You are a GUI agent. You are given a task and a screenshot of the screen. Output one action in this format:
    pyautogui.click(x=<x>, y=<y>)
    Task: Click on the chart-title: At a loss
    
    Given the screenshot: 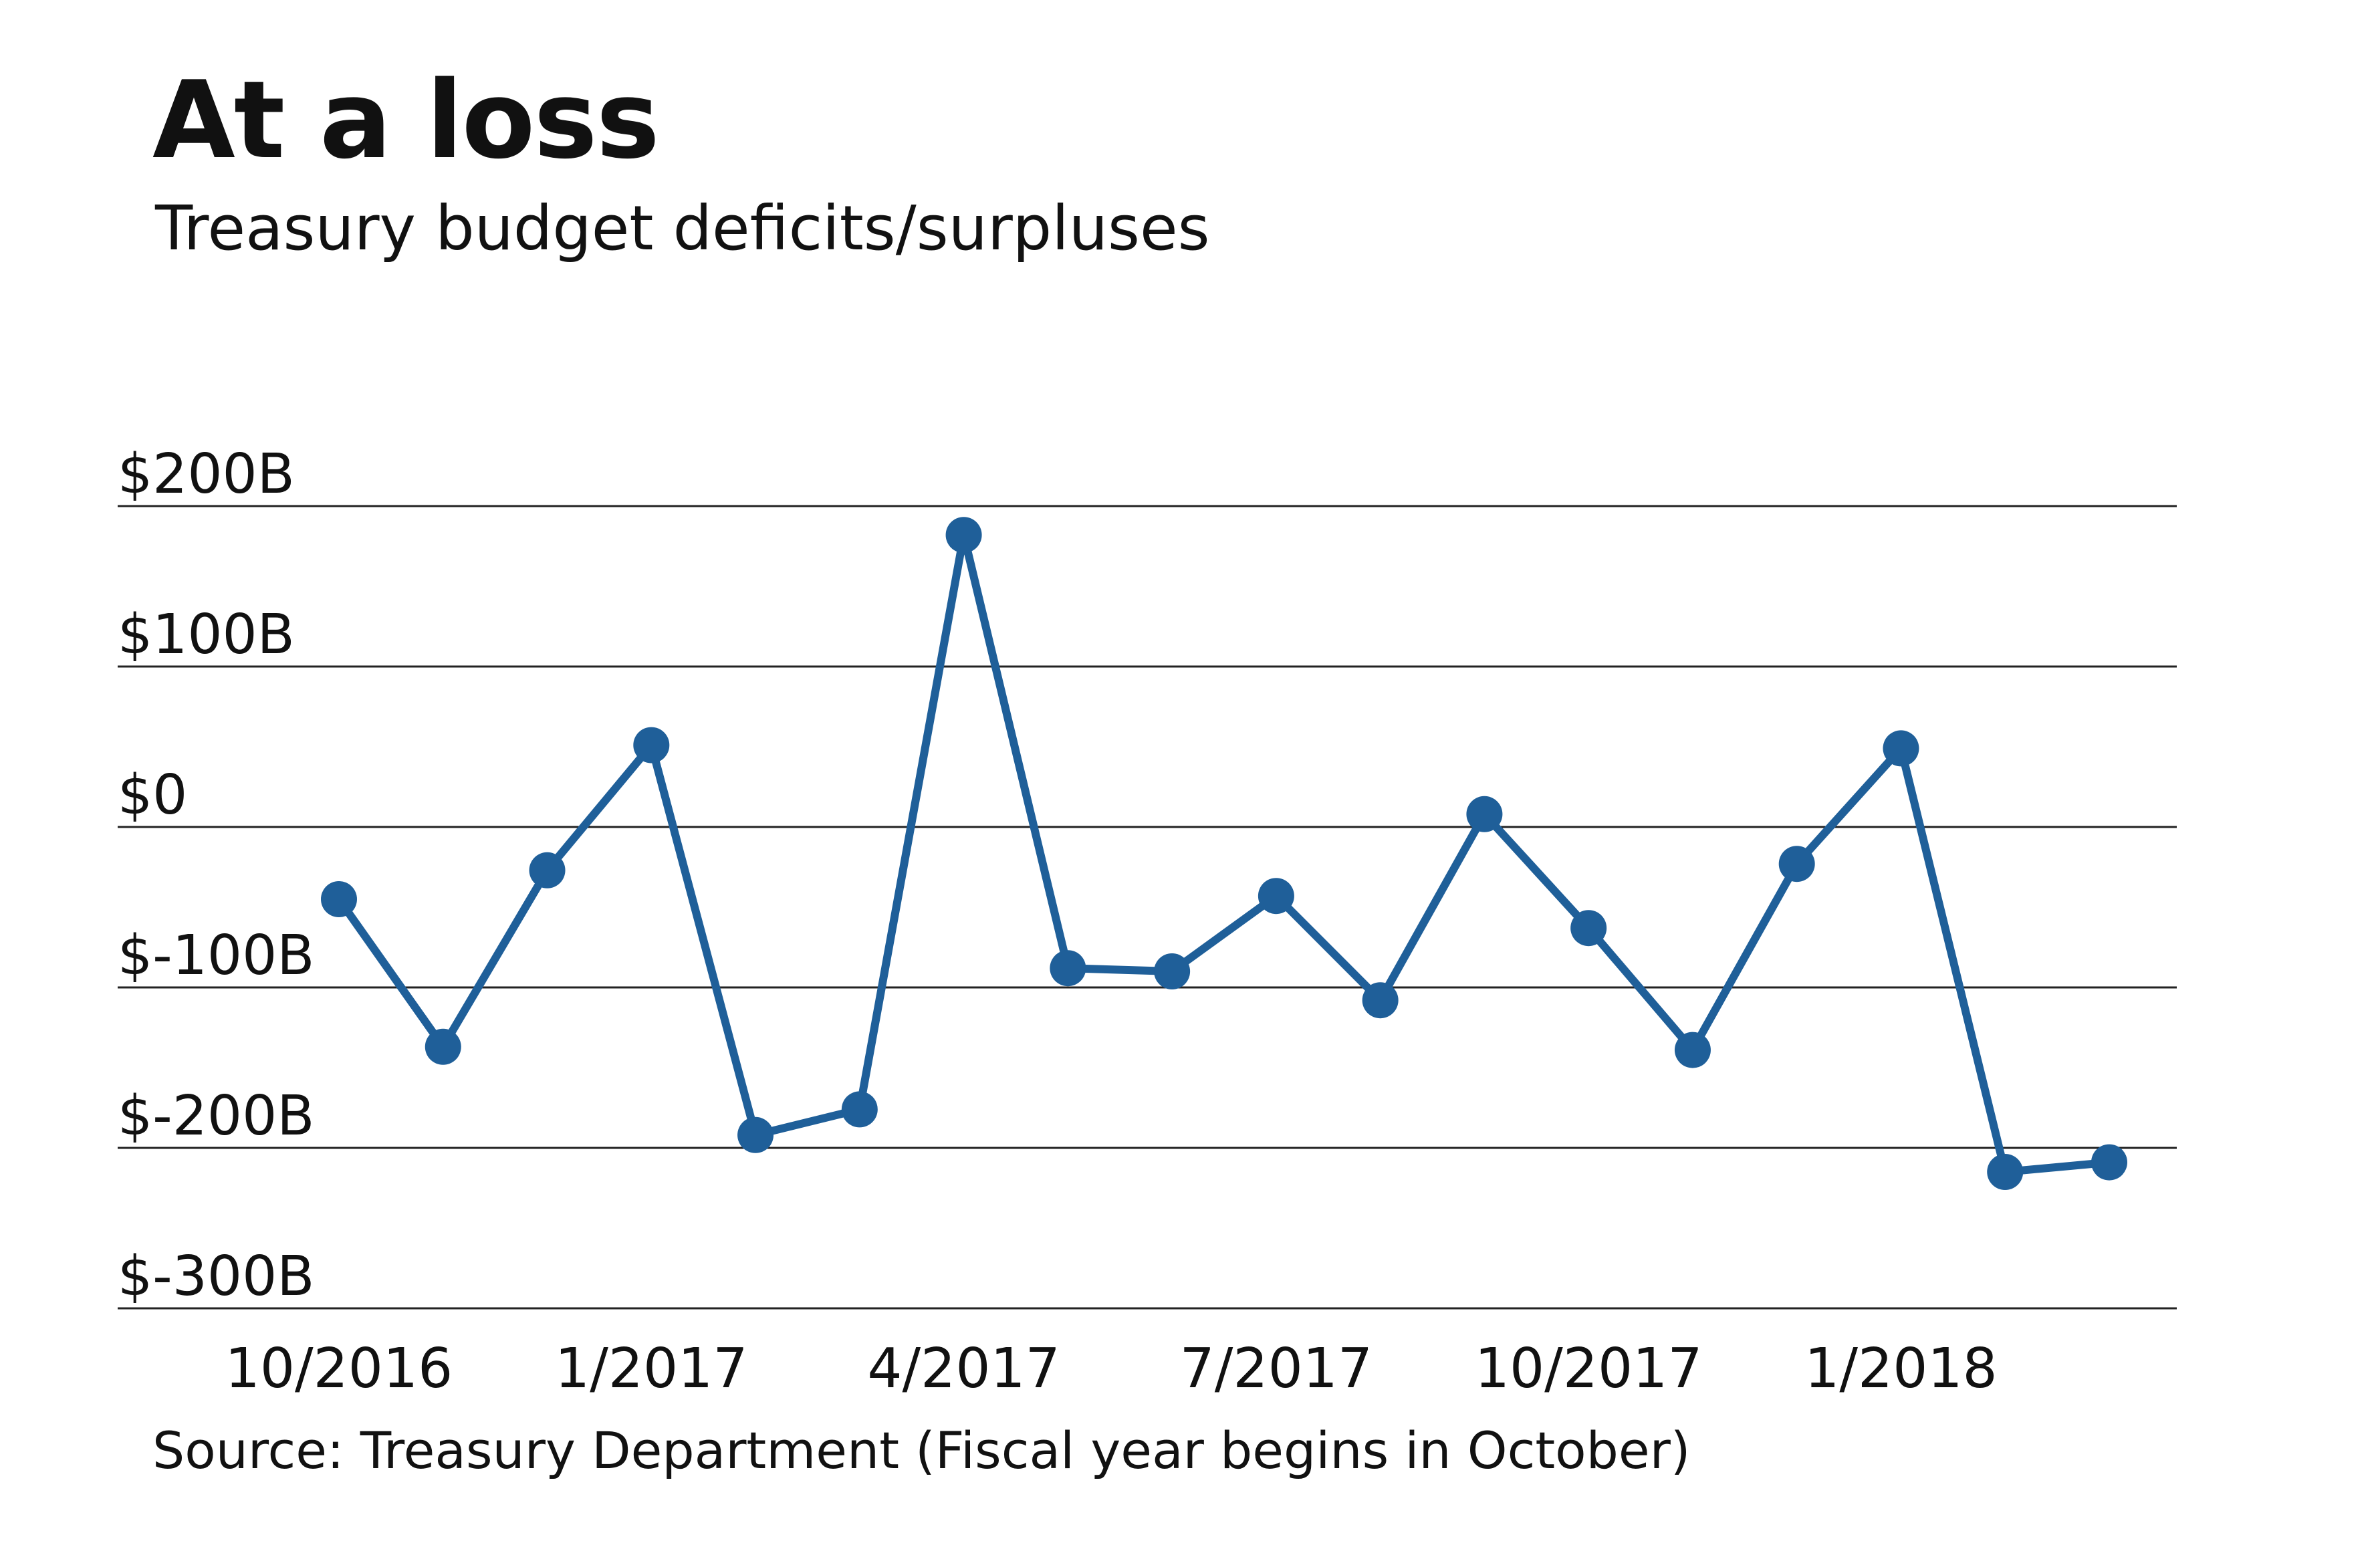 What is the action you would take?
    pyautogui.click(x=406, y=120)
    